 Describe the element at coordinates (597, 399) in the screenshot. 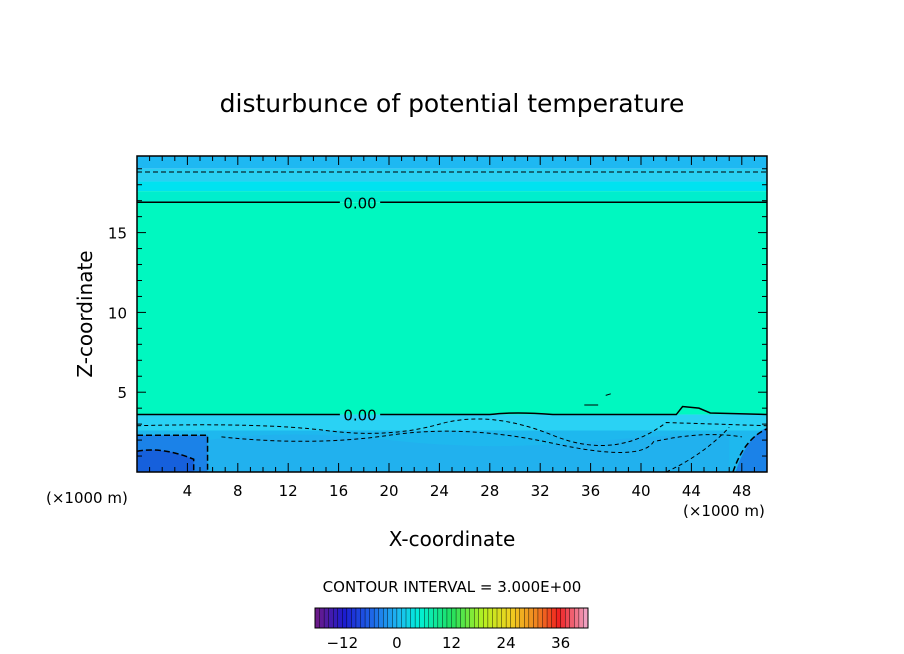

I see `contour-fragment` at that location.